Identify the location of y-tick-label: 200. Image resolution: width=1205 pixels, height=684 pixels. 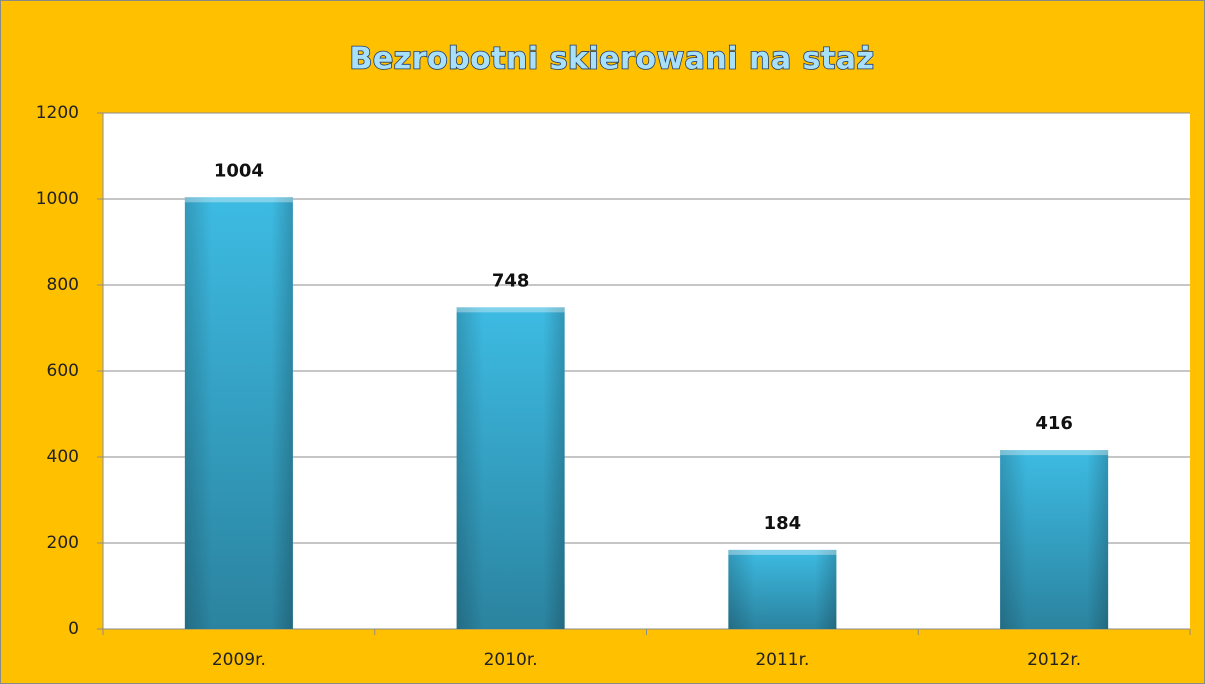
(63, 543).